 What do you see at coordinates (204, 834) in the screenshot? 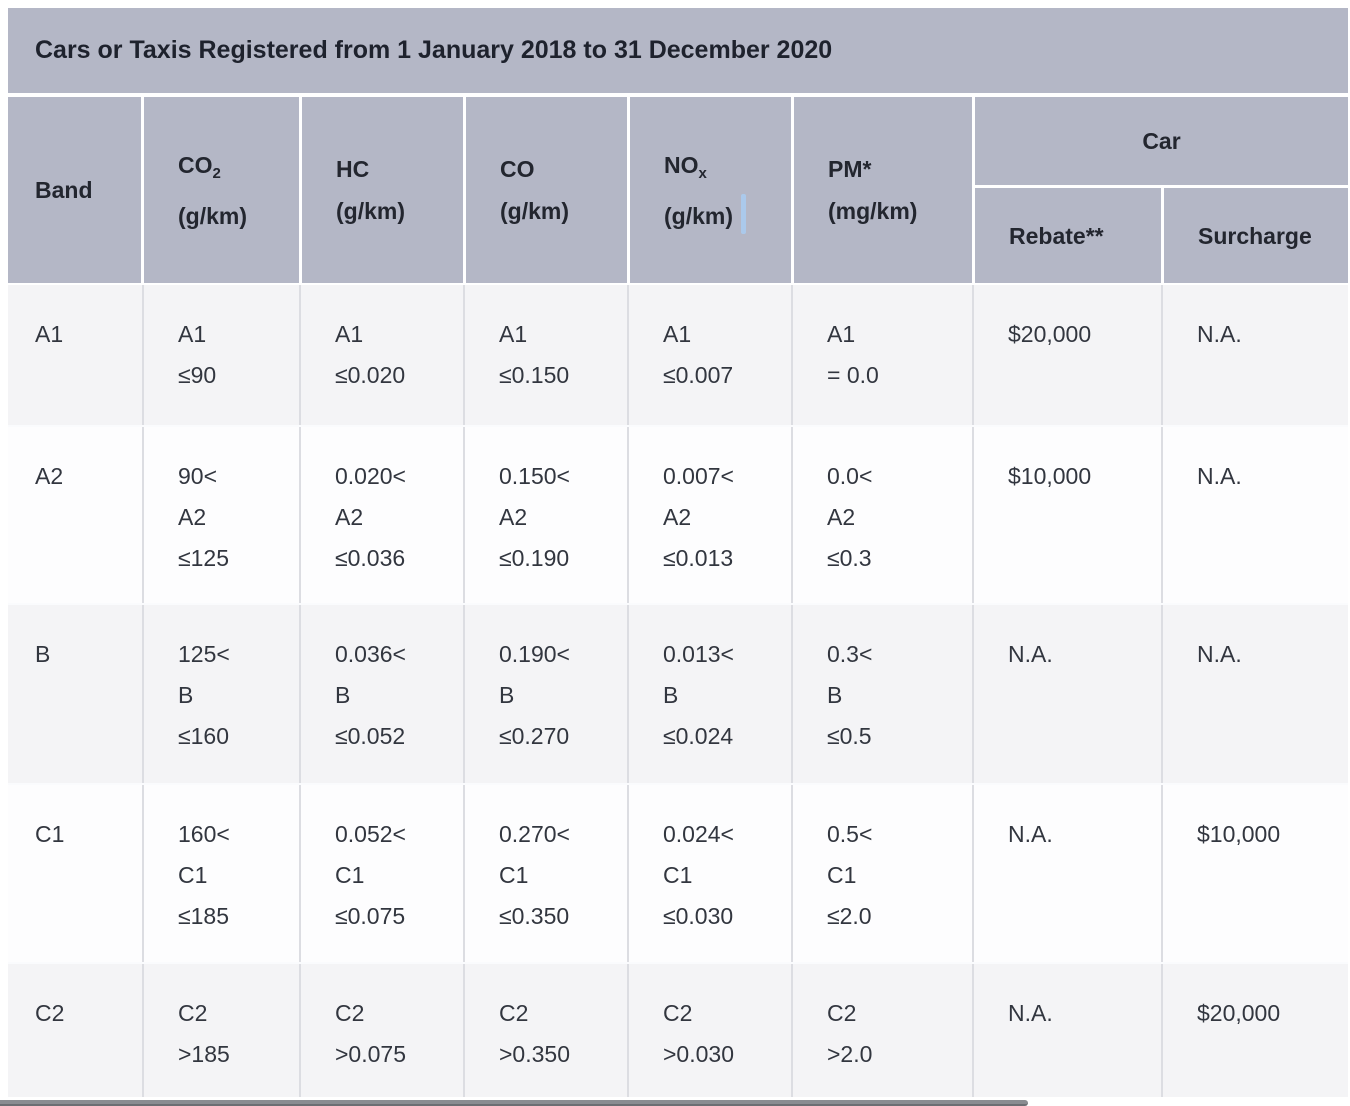
I see `cell-line: 160<` at bounding box center [204, 834].